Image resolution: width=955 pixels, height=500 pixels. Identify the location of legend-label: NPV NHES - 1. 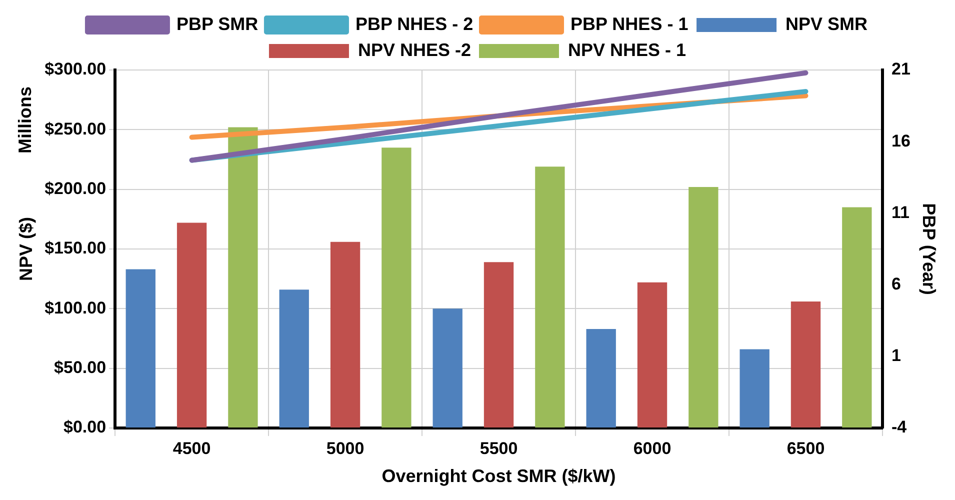
(627, 50).